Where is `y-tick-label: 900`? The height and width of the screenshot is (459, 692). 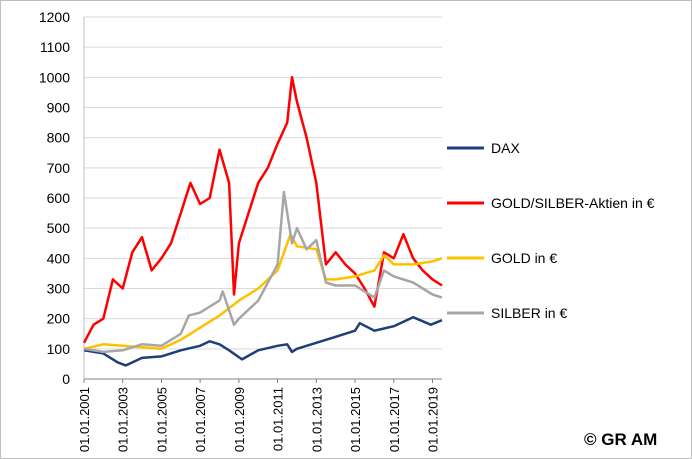 y-tick-label: 900 is located at coordinates (59, 108).